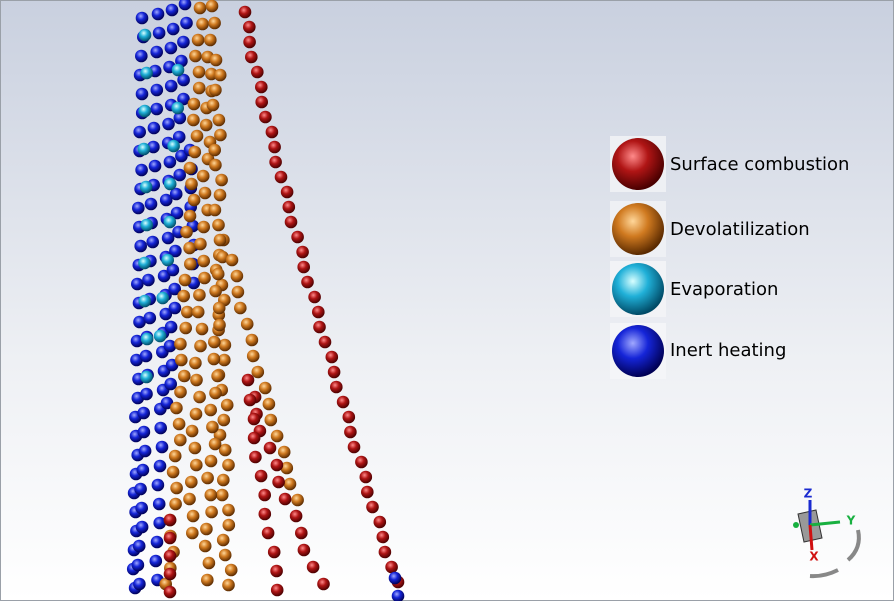 The width and height of the screenshot is (894, 601). I want to click on x-axis, so click(811, 537).